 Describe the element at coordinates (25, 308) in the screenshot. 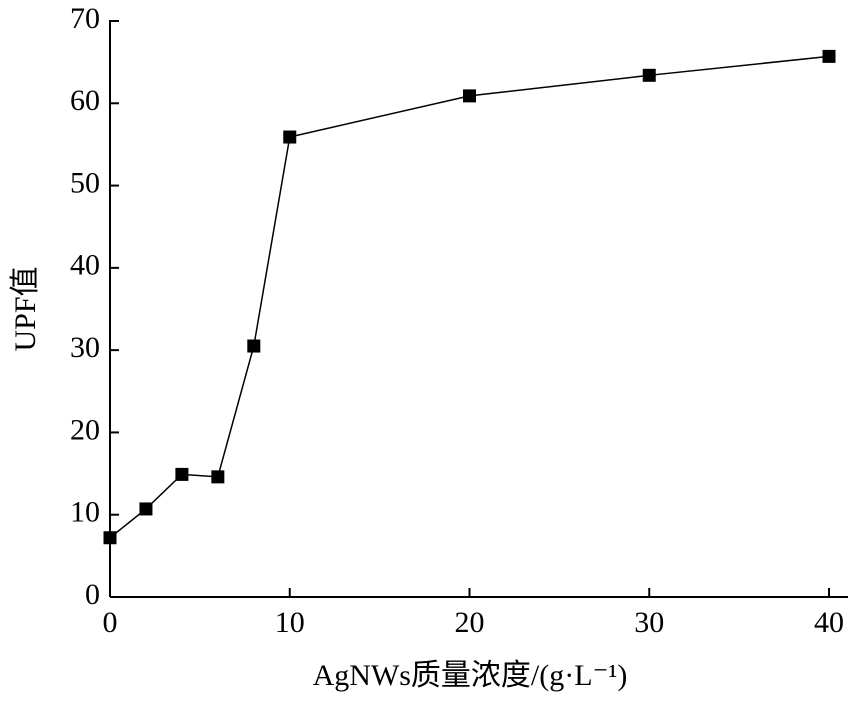

I see `y-axis-label: UPF值` at that location.